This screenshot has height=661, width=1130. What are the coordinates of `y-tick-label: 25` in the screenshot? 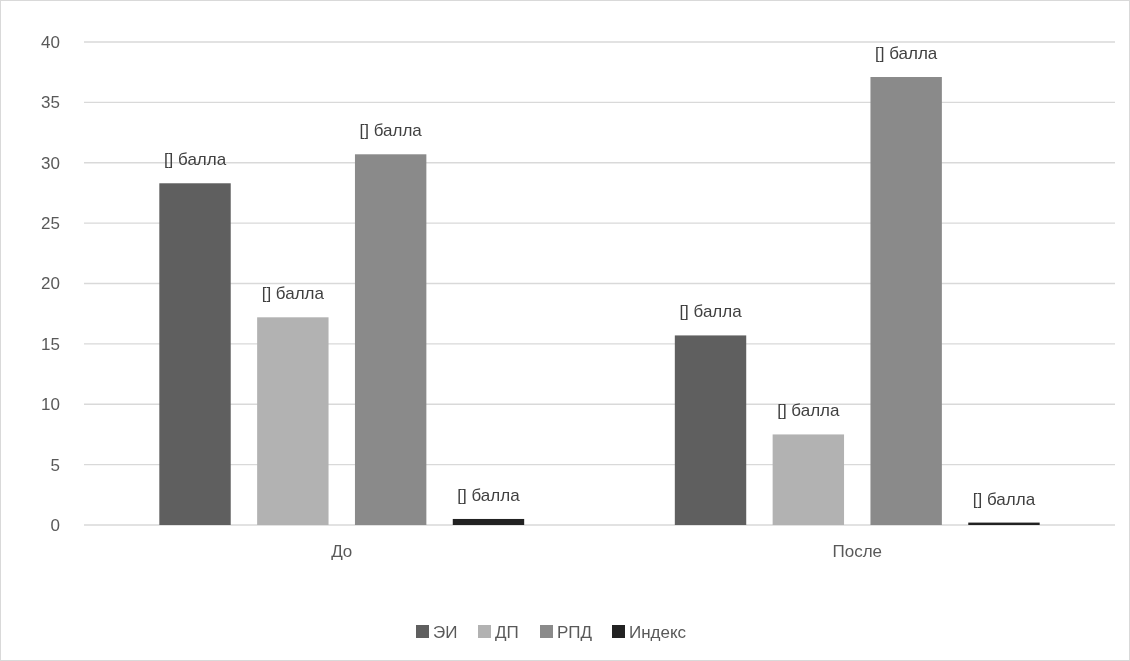 It's located at (50, 224).